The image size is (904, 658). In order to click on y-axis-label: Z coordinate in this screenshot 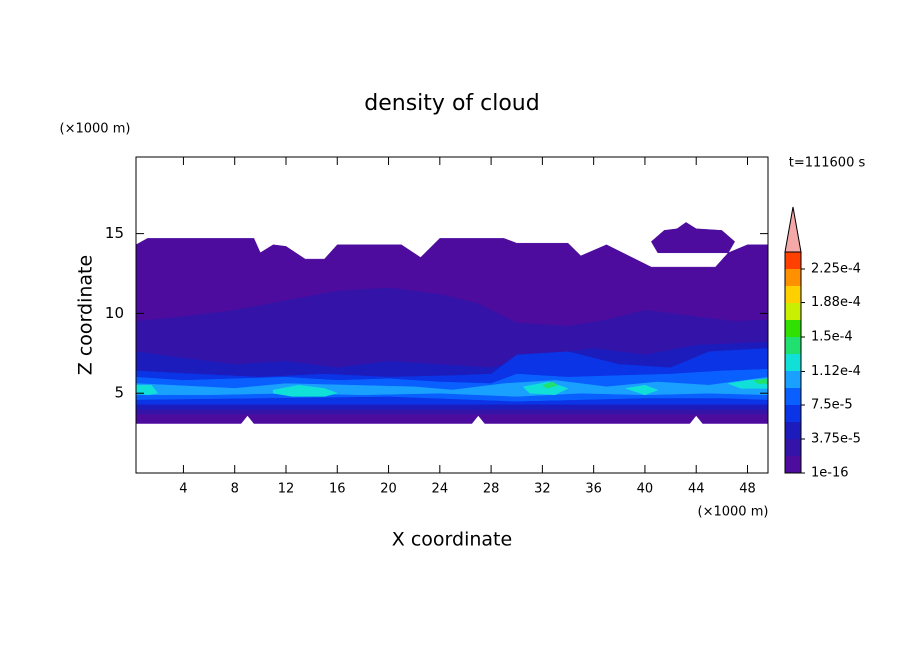, I will do `click(86, 315)`.